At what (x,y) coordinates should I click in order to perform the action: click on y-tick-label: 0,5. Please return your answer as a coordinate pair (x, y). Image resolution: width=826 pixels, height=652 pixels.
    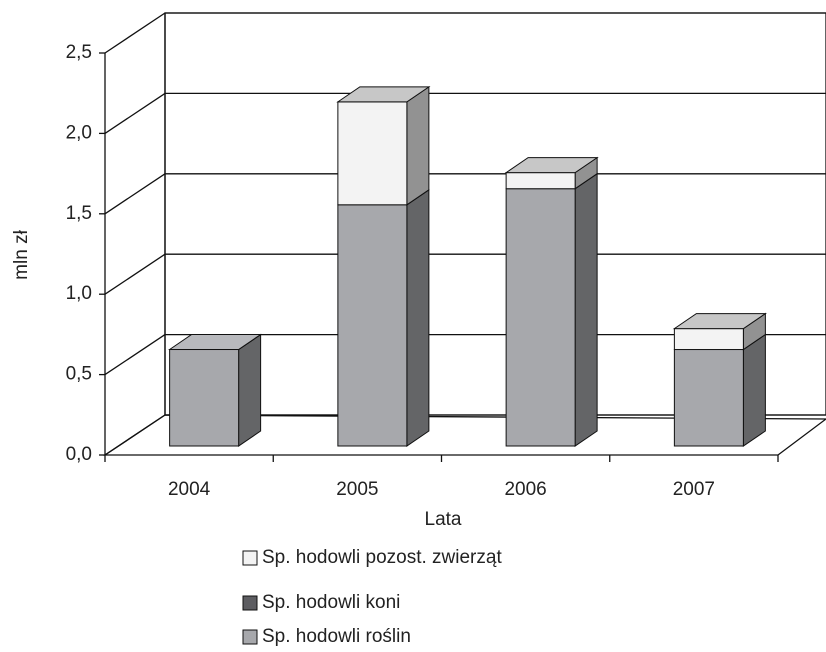
    Looking at the image, I should click on (79, 374).